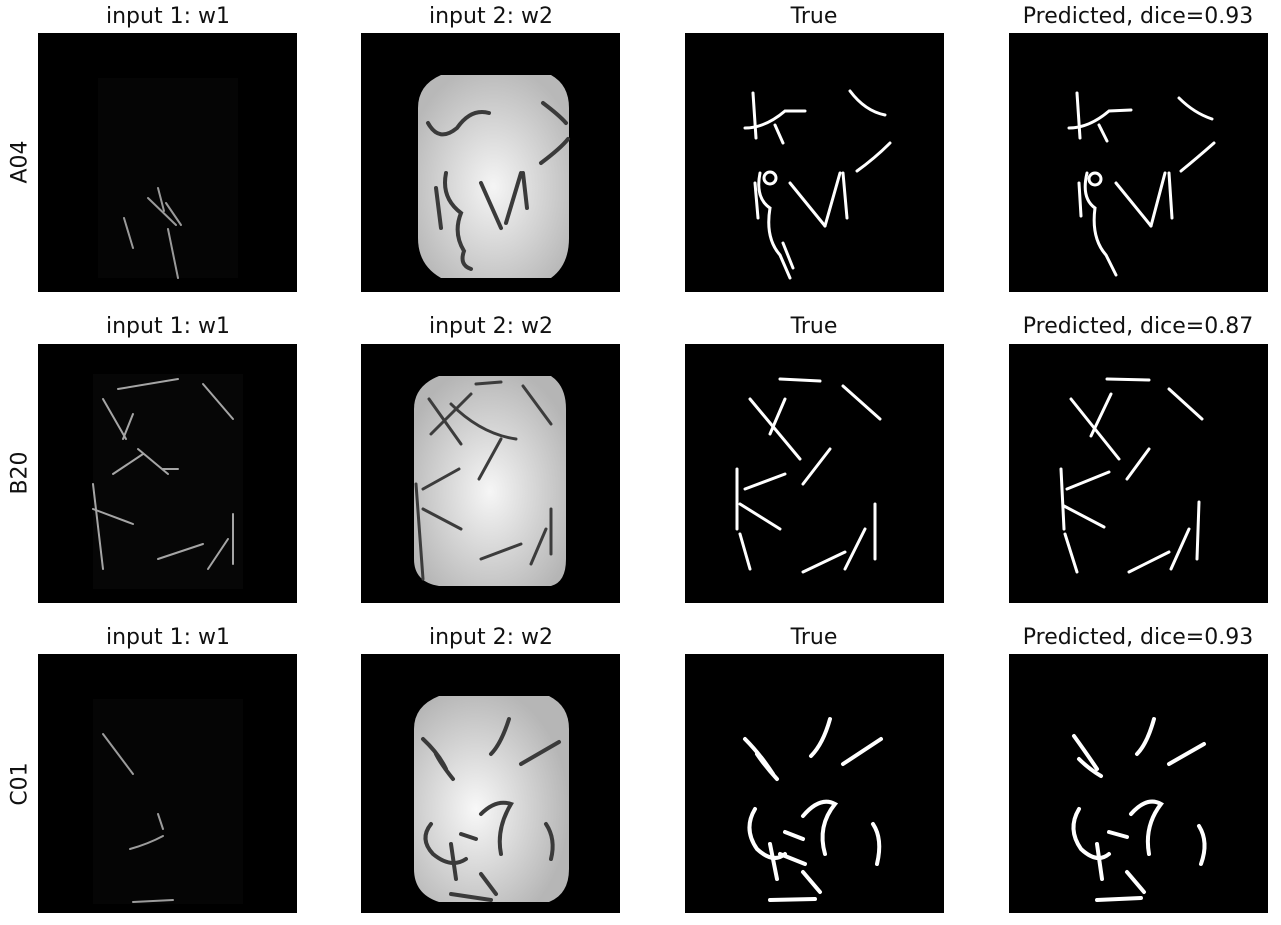 Image resolution: width=1281 pixels, height=925 pixels. Describe the element at coordinates (814, 162) in the screenshot. I see `mask-a04-true` at that location.